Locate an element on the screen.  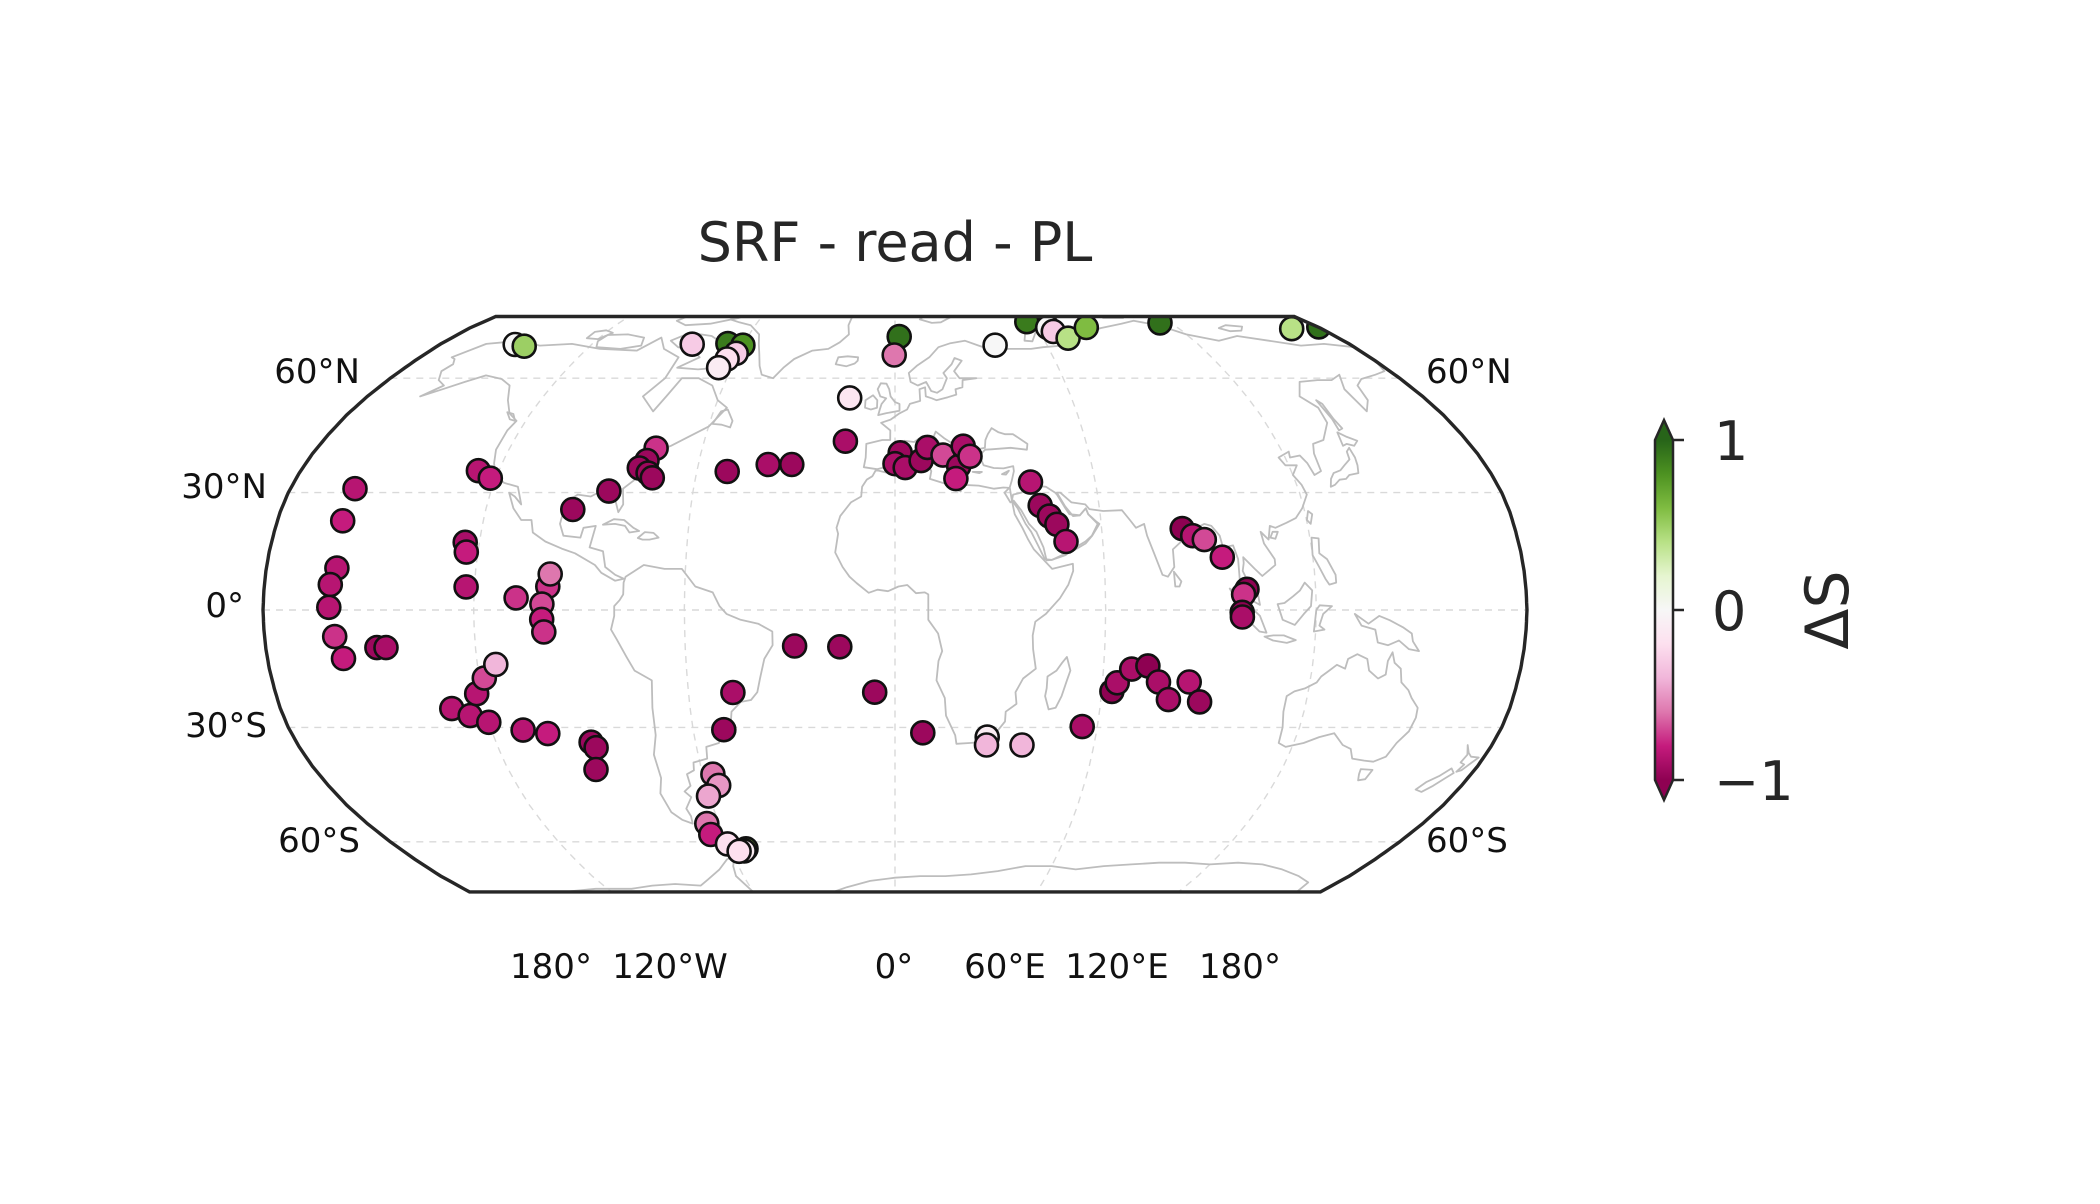
coastline-svalbard is located at coordinates (937, 320).